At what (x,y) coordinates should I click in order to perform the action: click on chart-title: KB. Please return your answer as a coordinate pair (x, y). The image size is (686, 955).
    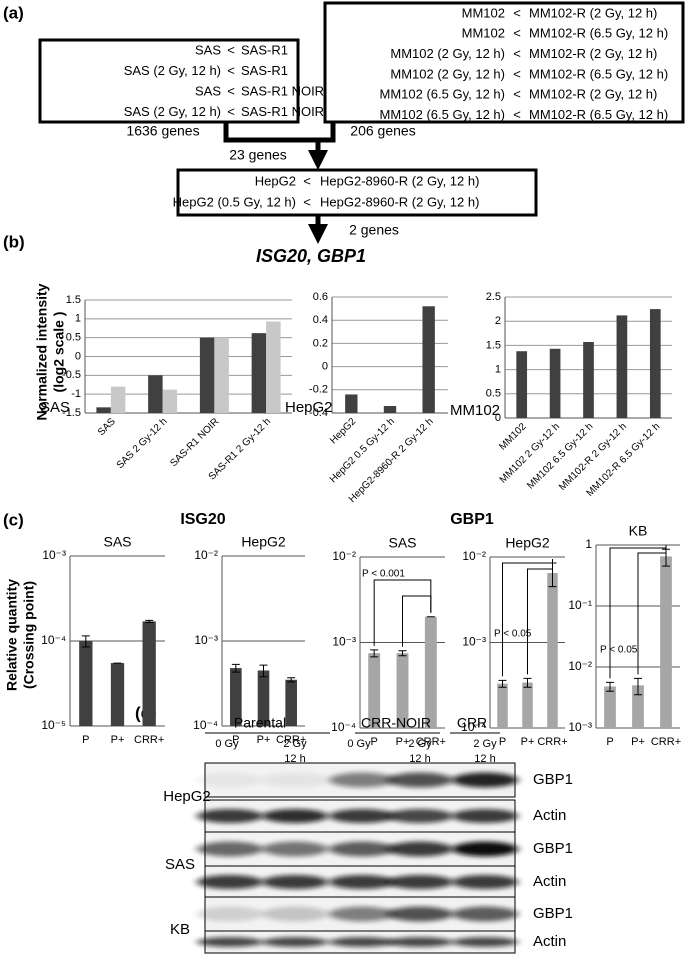
    Looking at the image, I should click on (638, 531).